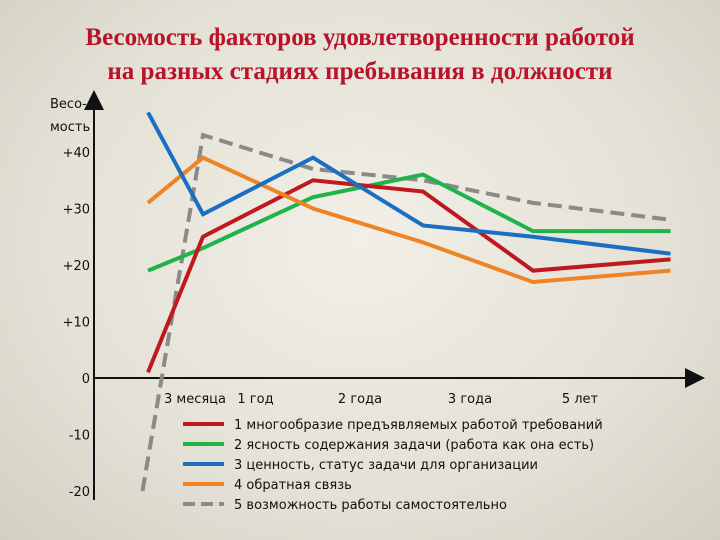 The height and width of the screenshot is (540, 720). I want to click on legend-label-4: 4 обратная связь, so click(293, 485).